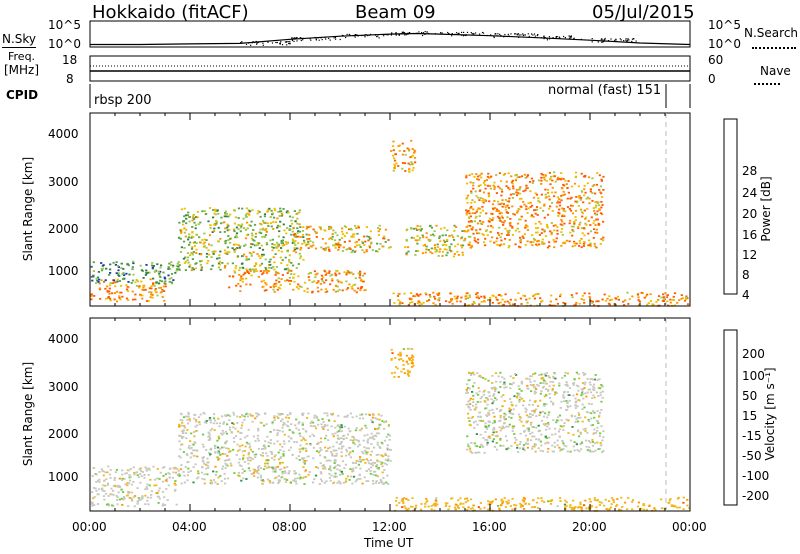  I want to click on xtick-label: 00:00, so click(89, 527).